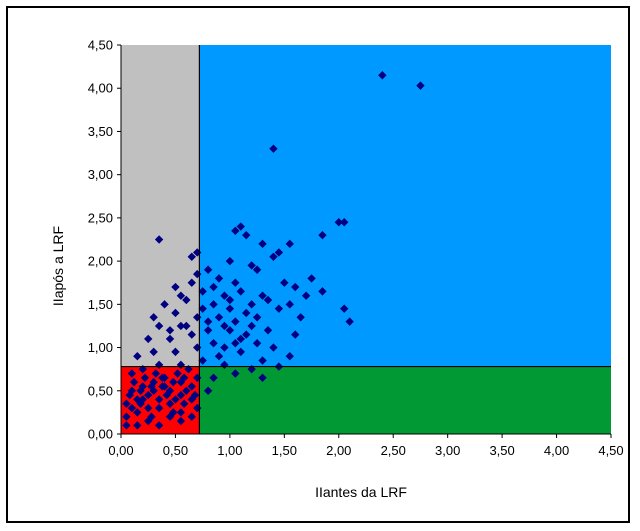  I want to click on x-tick-label: 0,00, so click(120, 450).